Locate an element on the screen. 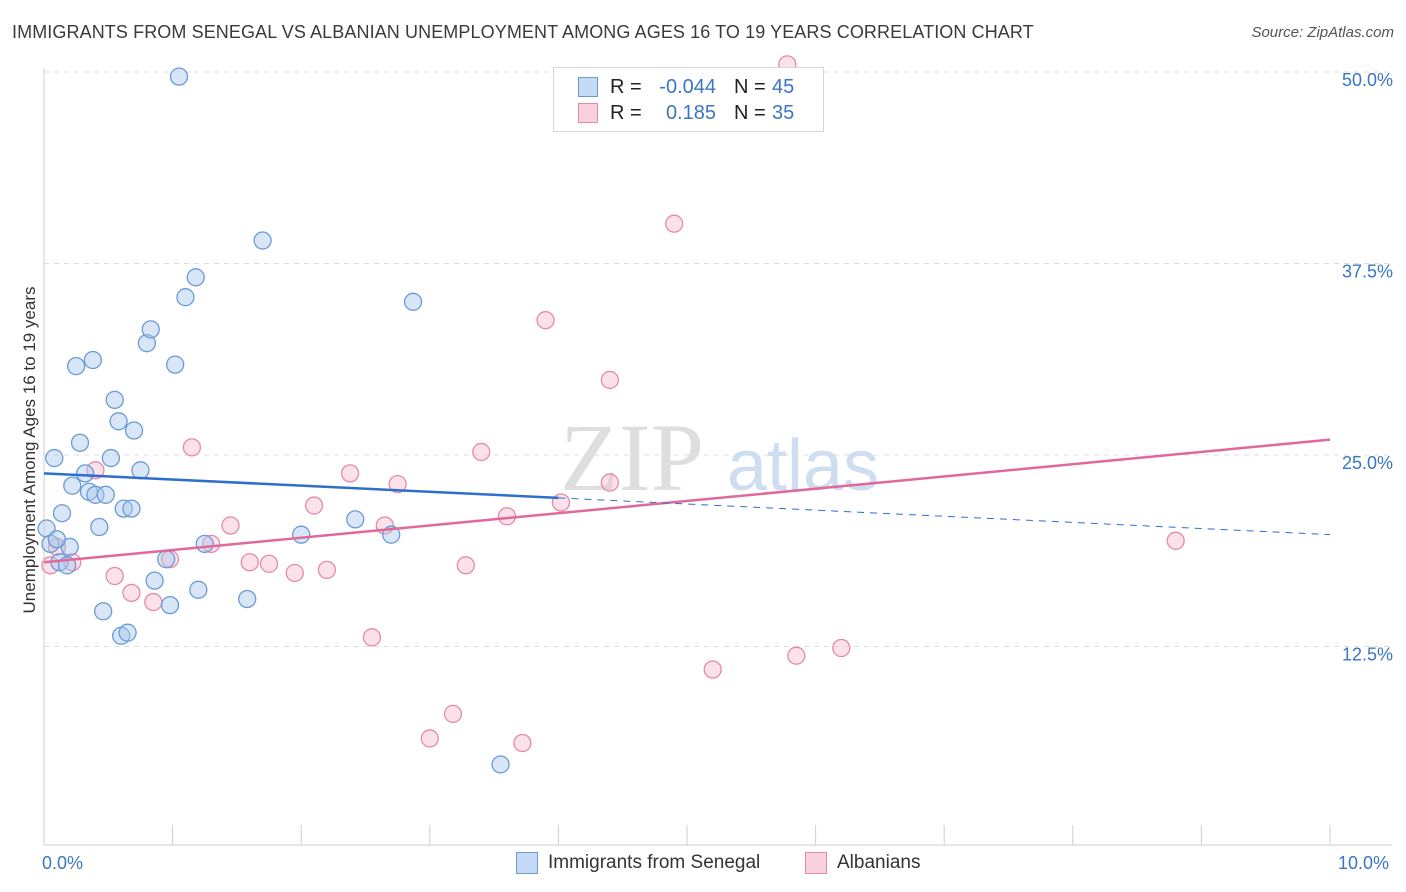 Image resolution: width=1406 pixels, height=892 pixels. r-value: -0.044 is located at coordinates (687, 86).